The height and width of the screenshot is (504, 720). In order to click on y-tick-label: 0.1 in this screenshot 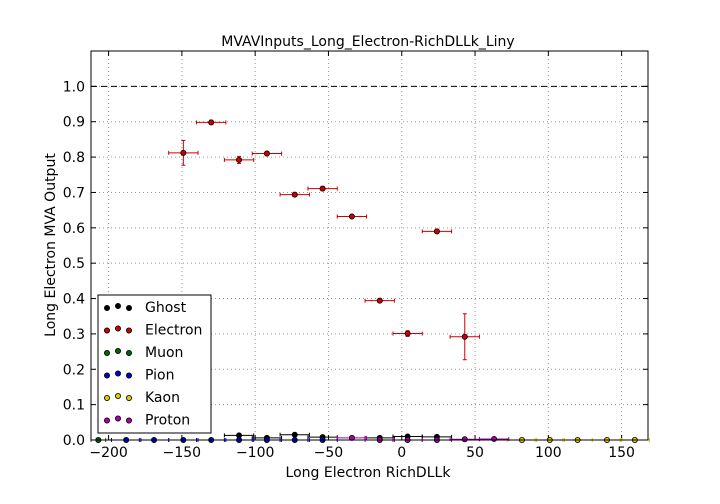, I will do `click(74, 406)`.